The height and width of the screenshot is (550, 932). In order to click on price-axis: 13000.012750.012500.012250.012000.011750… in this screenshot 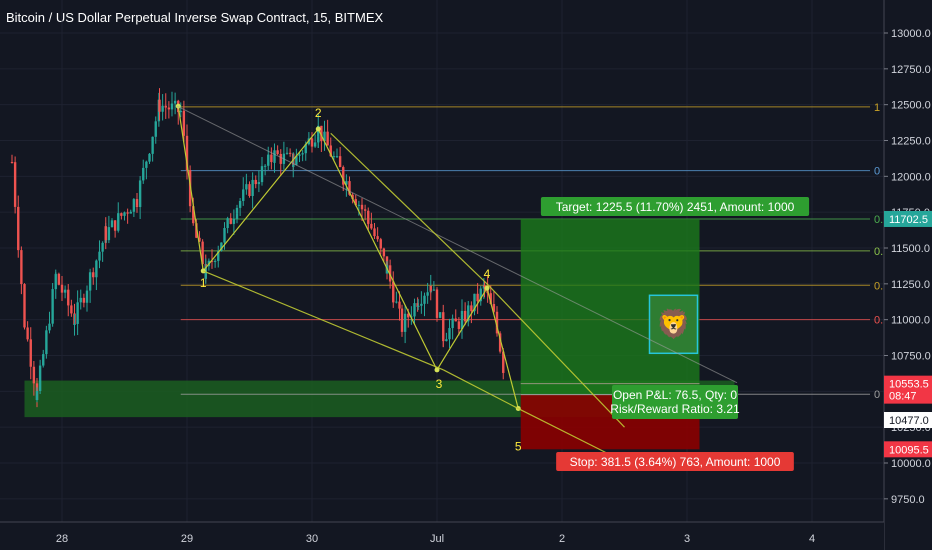, I will do `click(907, 275)`.